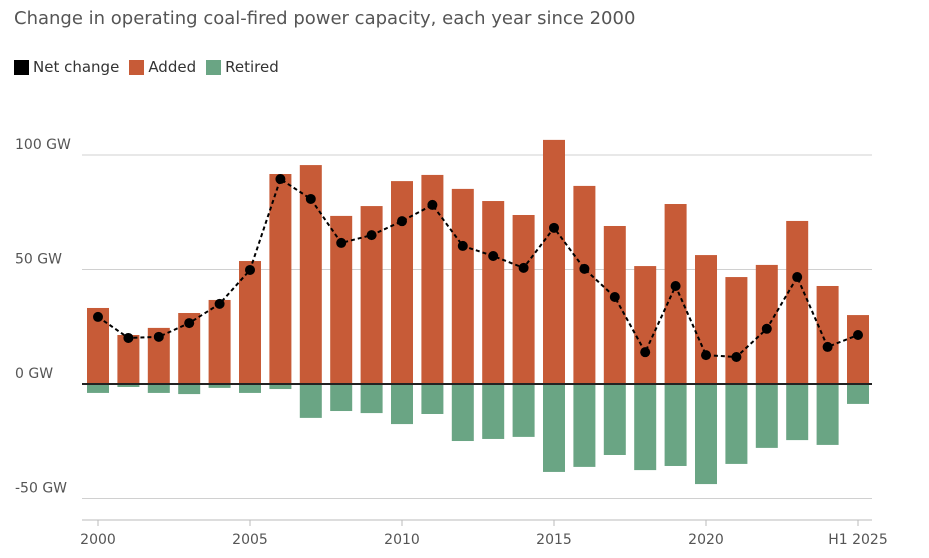 The height and width of the screenshot is (558, 929). I want to click on x-tick-label: 2010, so click(402, 540).